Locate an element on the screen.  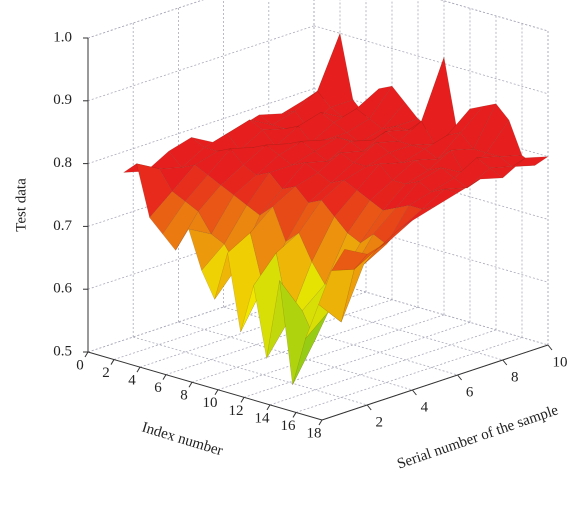
x-tick-label: 18 is located at coordinates (314, 433).